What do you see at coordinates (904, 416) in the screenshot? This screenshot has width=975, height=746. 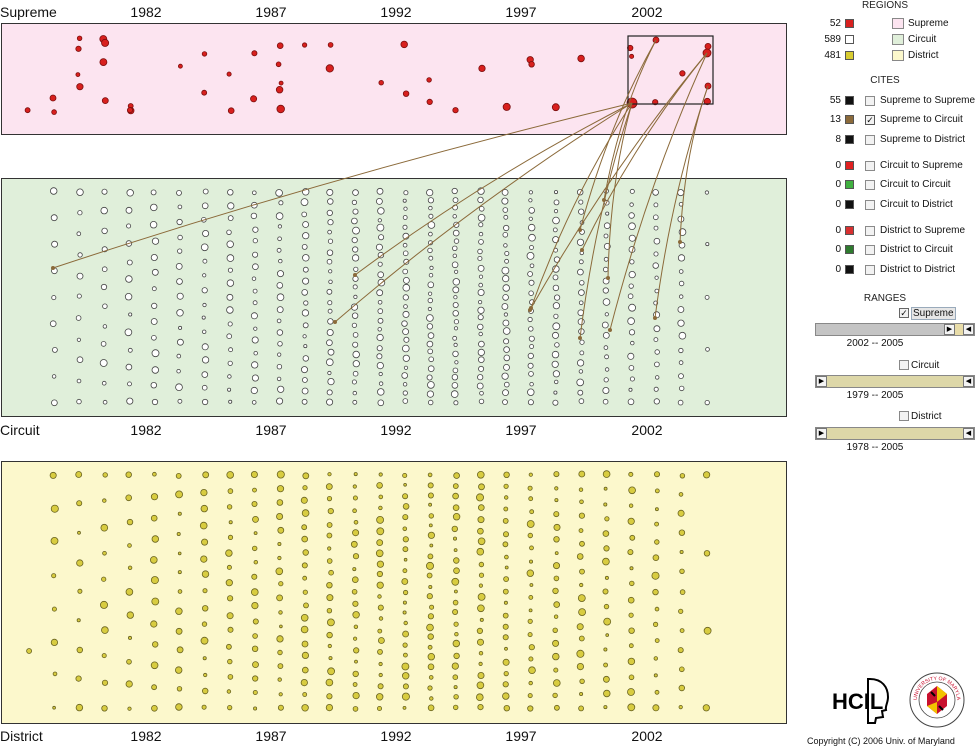 I see `range-checkbox` at bounding box center [904, 416].